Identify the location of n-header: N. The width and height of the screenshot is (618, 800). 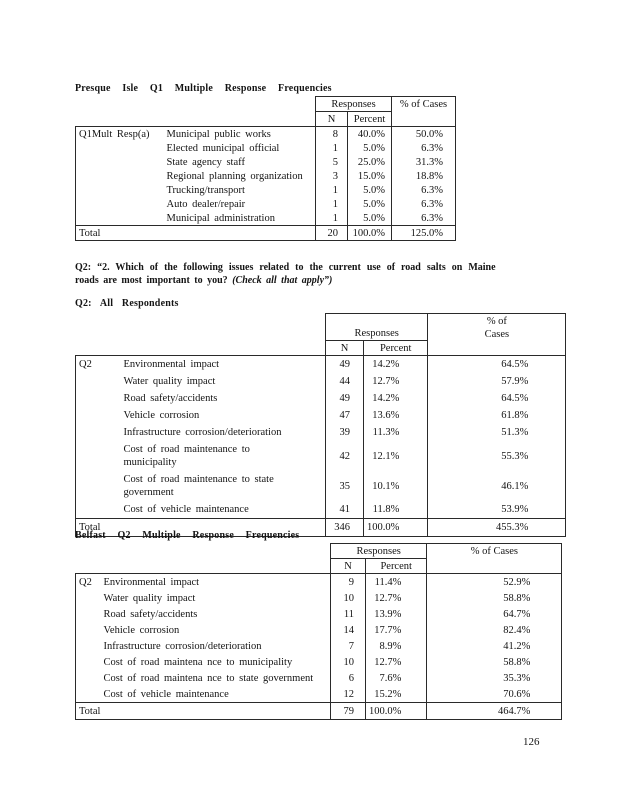
(344, 348).